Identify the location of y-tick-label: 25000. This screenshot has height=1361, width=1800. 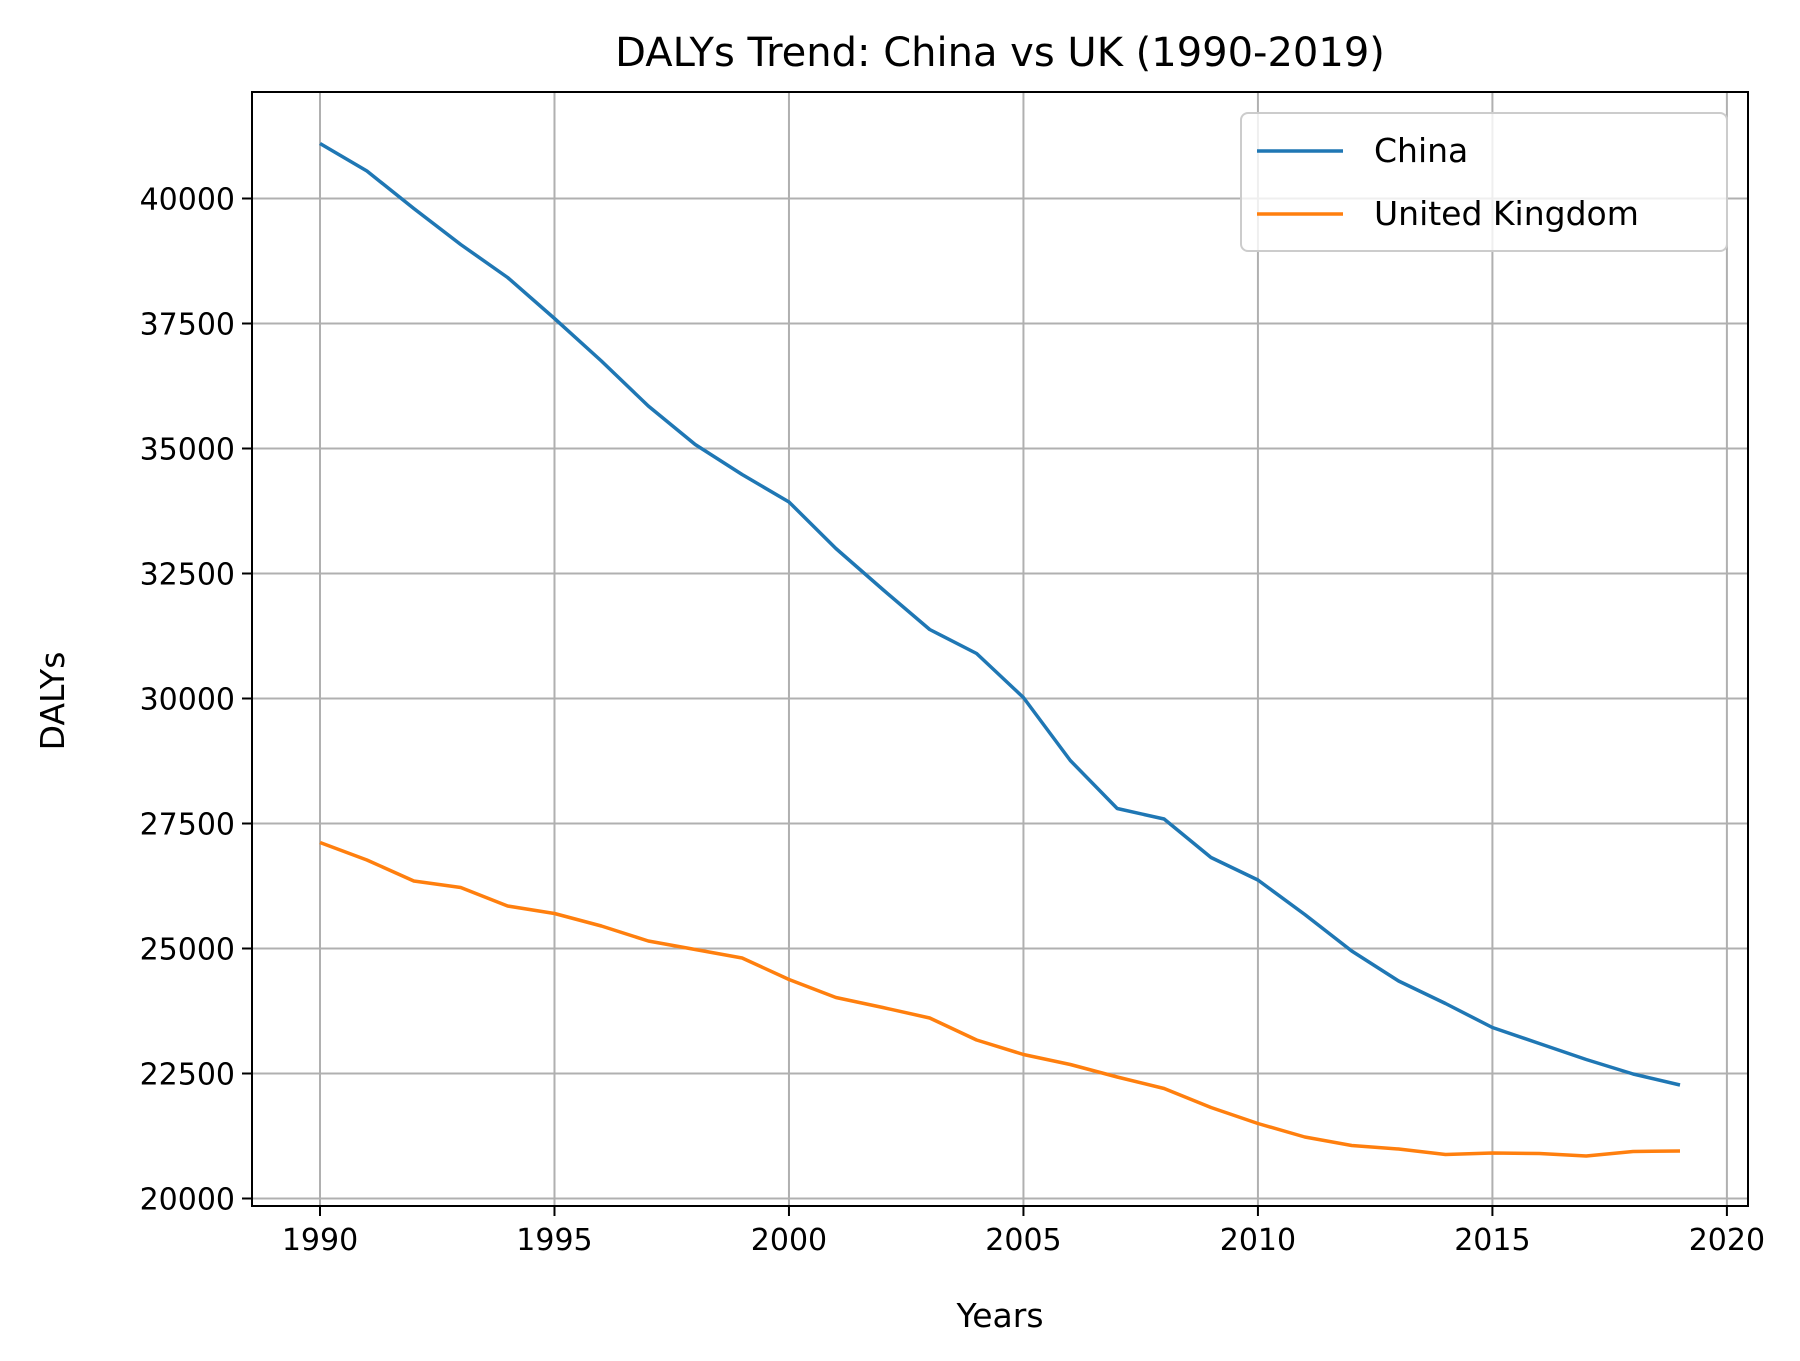
(187, 950).